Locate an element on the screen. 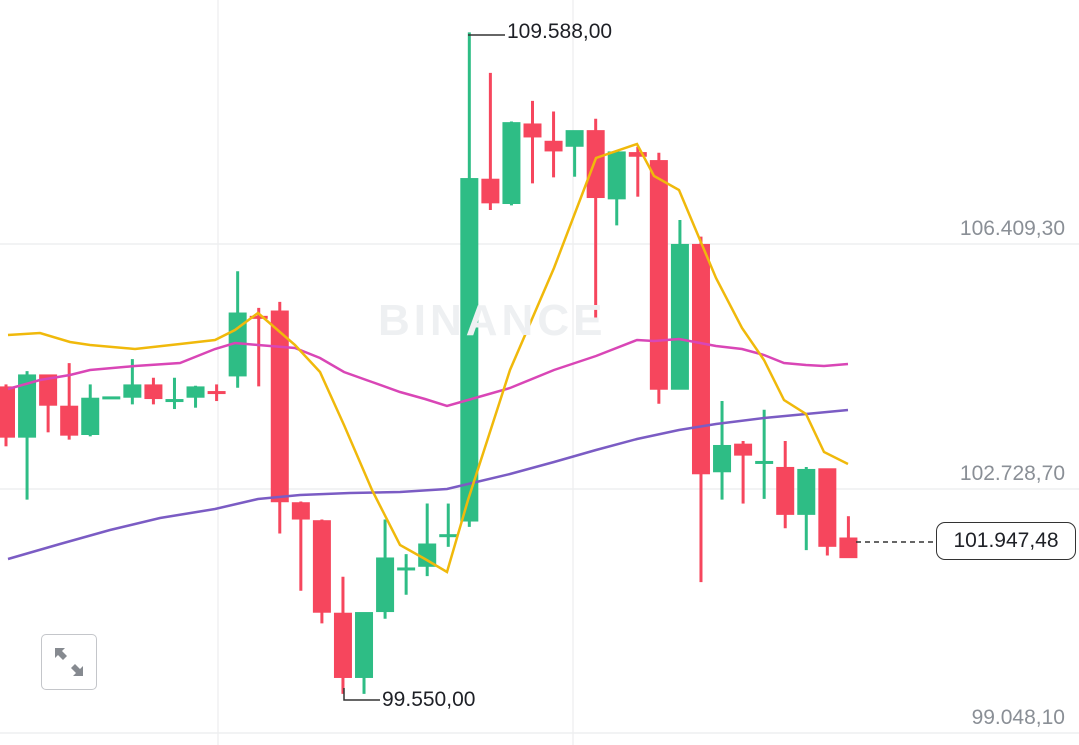  binance-watermark: BINANCE is located at coordinates (492, 320).